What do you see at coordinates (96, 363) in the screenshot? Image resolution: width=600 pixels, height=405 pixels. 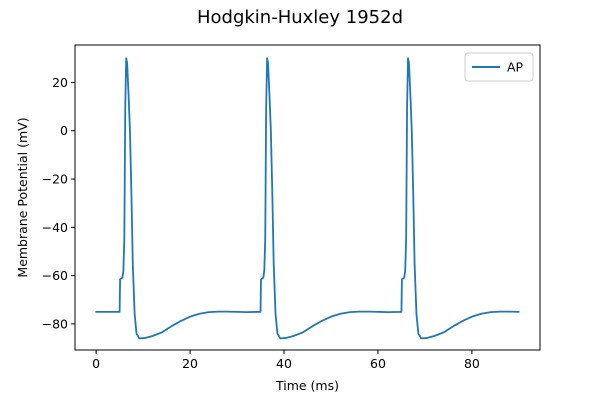 I see `x-tick-label: 0` at bounding box center [96, 363].